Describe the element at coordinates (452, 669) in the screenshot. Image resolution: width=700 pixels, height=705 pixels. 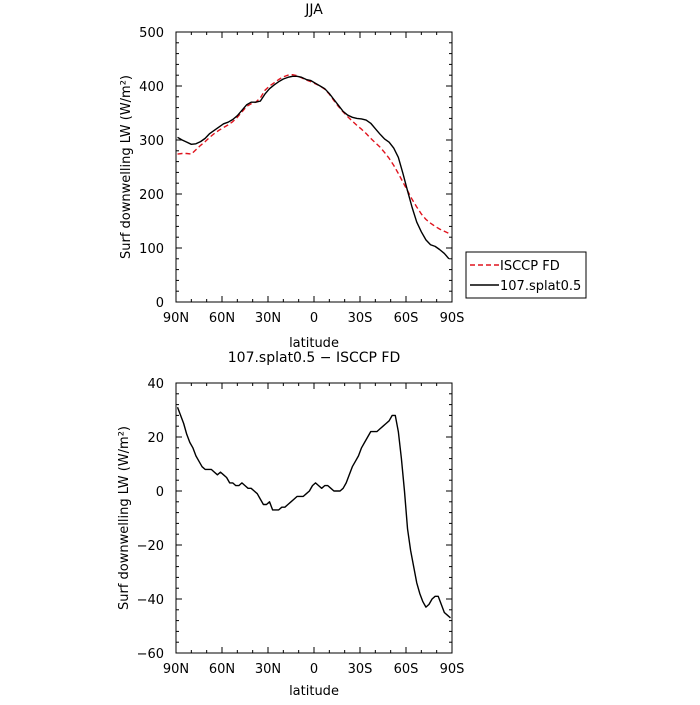
I see `bottom-x-tick-label: 90S` at that location.